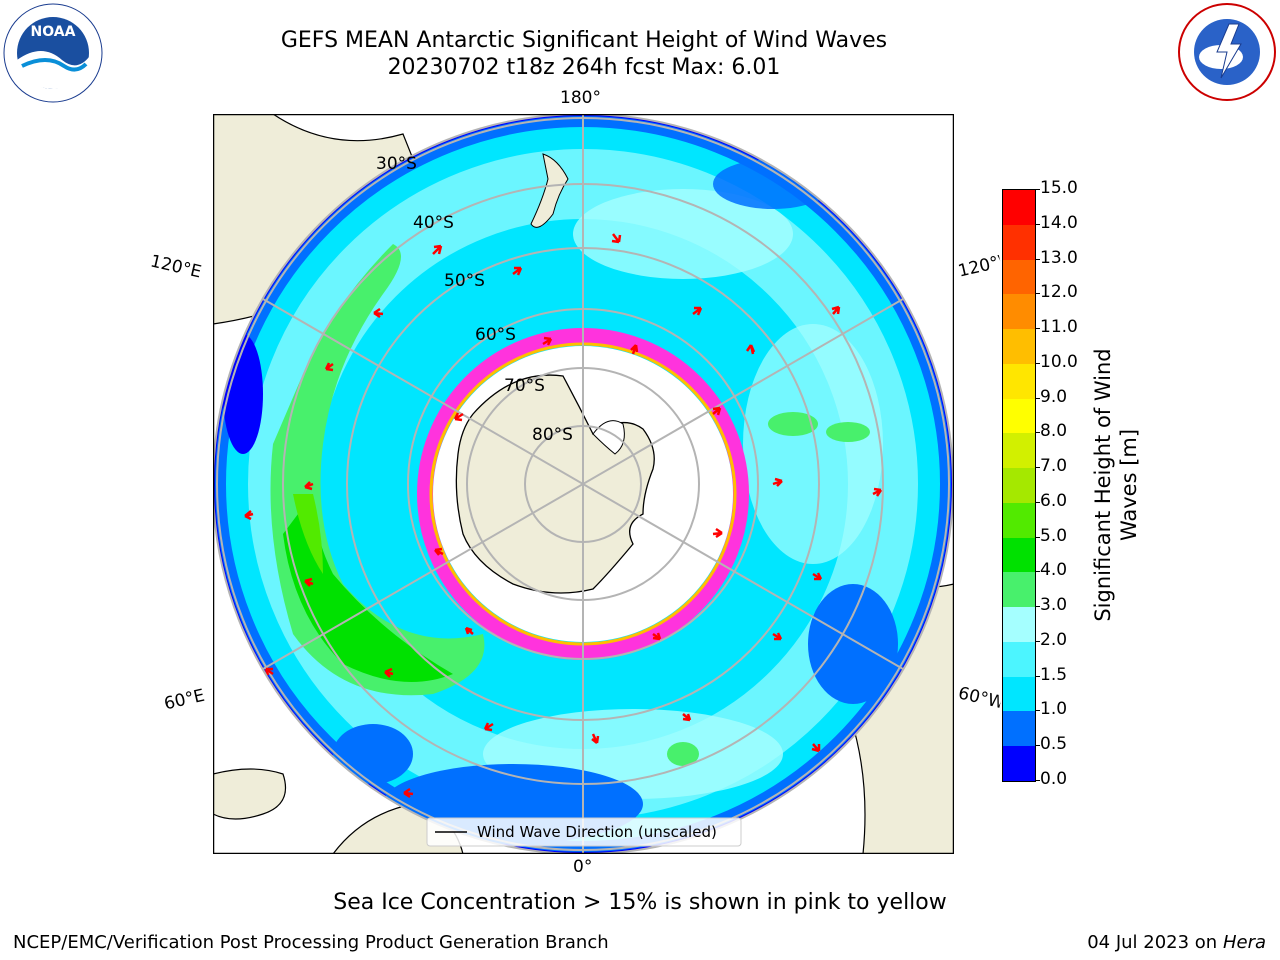 This screenshot has height=960, width=1280. I want to click on lat-label-50s: 50°S, so click(464, 281).